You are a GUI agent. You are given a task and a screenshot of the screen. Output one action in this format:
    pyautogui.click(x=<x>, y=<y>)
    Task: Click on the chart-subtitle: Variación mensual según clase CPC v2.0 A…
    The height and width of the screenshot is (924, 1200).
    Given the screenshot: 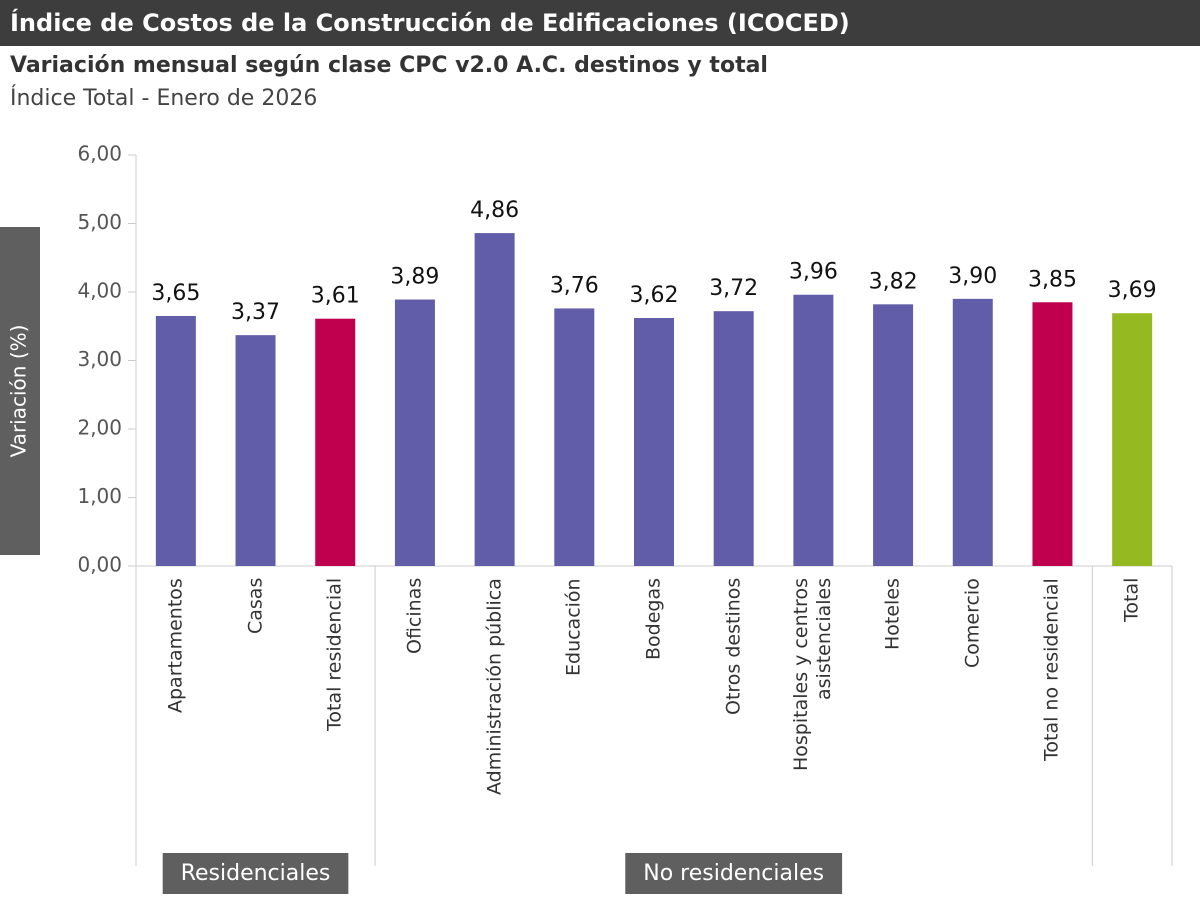 What is the action you would take?
    pyautogui.click(x=389, y=65)
    